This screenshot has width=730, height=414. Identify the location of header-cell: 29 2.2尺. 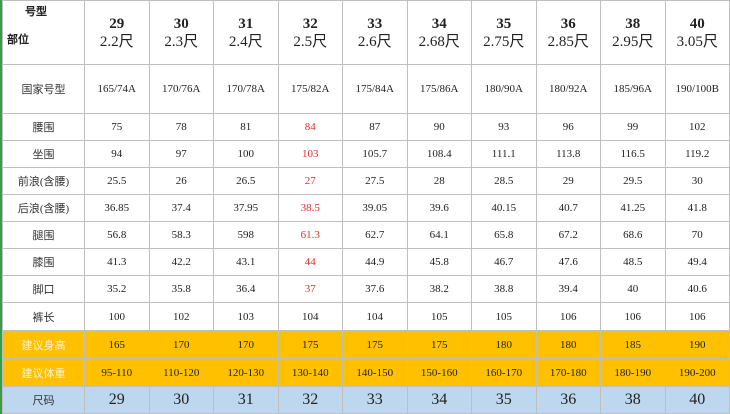
(117, 32).